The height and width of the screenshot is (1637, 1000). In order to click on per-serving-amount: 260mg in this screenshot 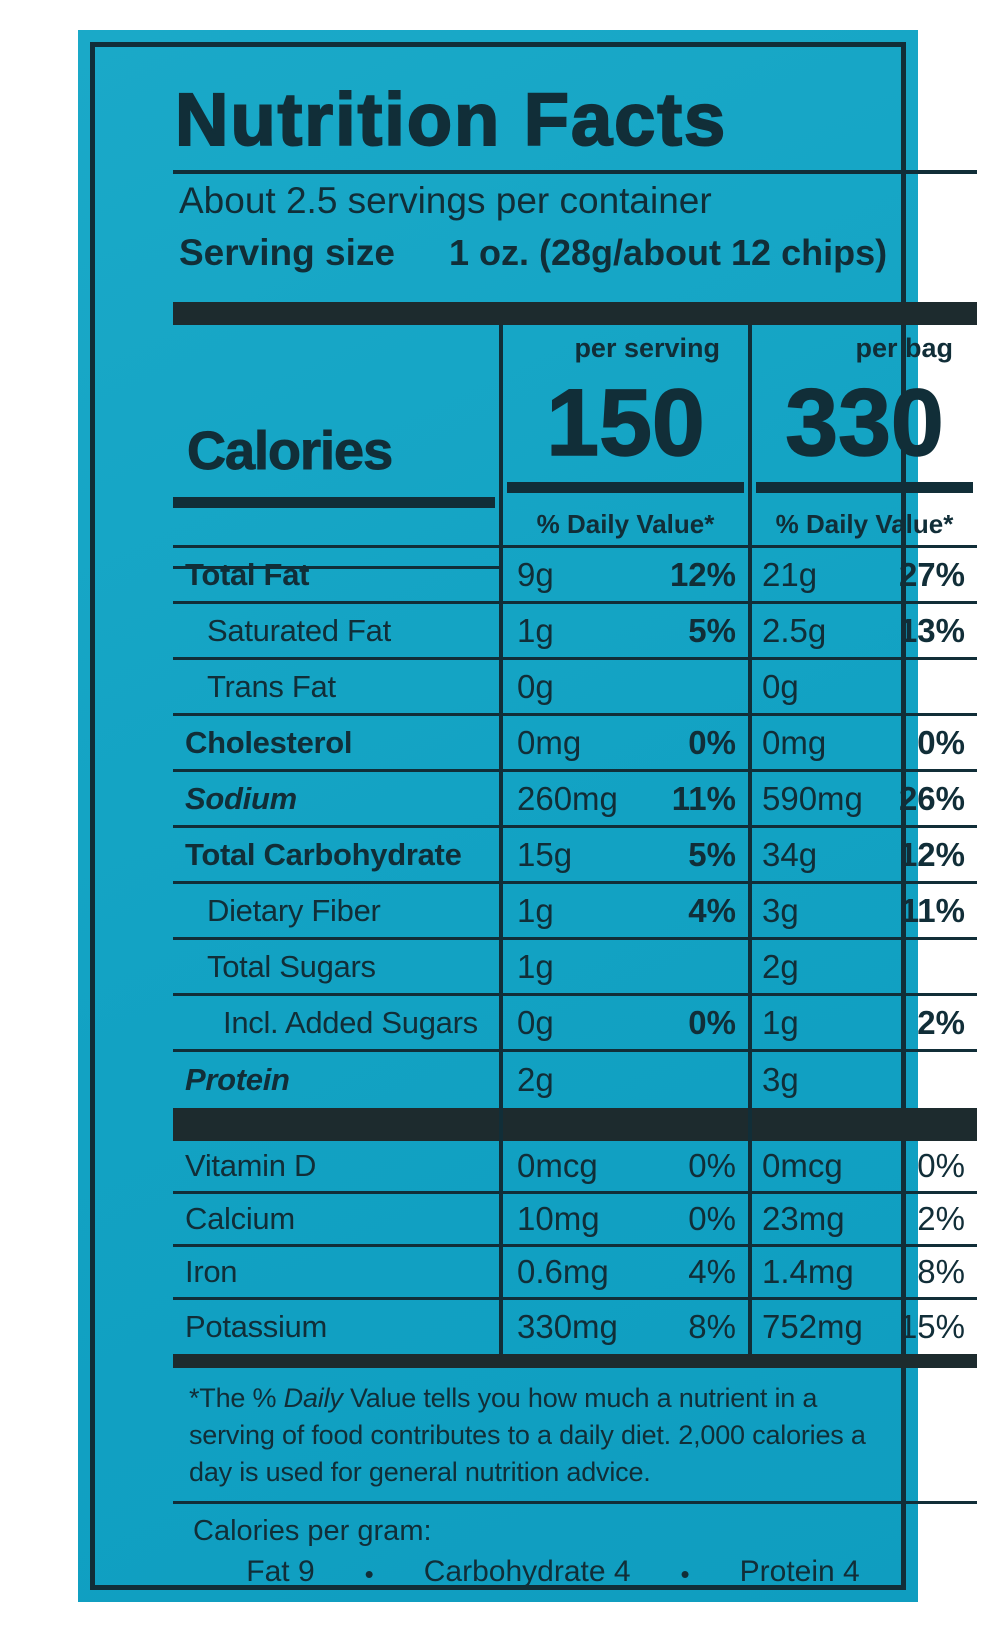, I will do `click(567, 798)`.